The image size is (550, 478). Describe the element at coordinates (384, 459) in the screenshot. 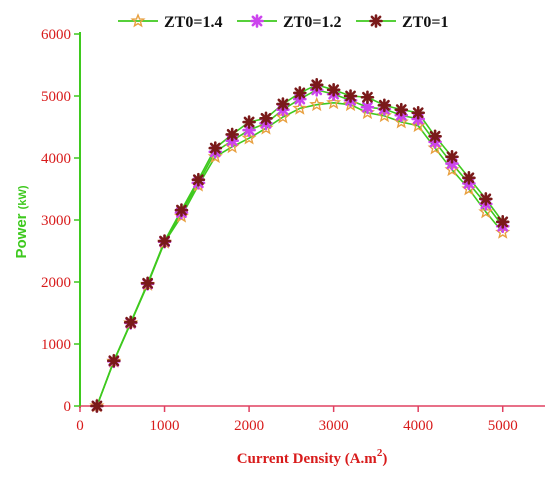

I see `x-axis-label-close: )` at that location.